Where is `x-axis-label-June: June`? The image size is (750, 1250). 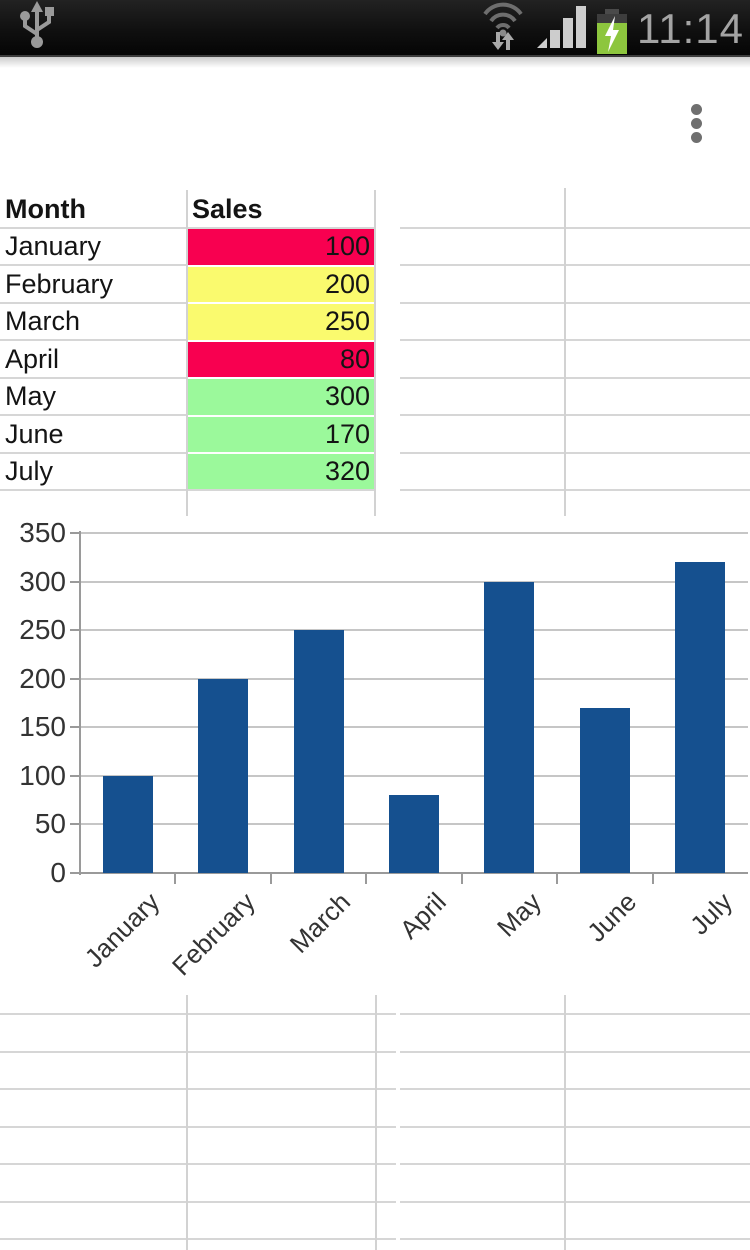
x-axis-label-June: June is located at coordinates (612, 917).